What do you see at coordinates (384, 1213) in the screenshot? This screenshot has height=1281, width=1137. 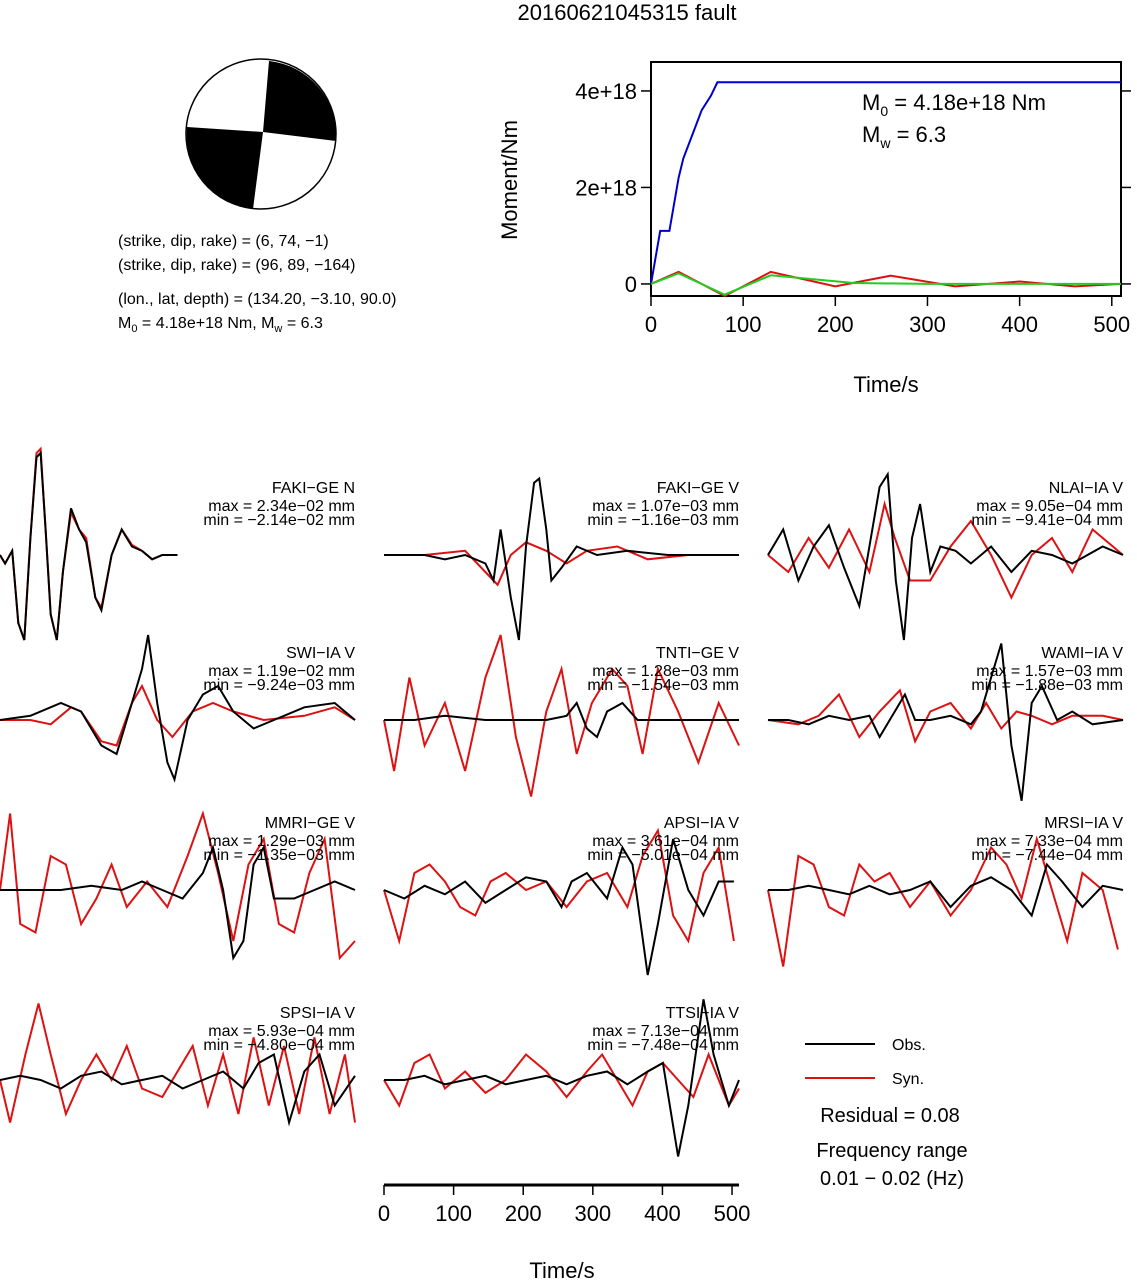 I see `wave-xtick-label-0: 0` at bounding box center [384, 1213].